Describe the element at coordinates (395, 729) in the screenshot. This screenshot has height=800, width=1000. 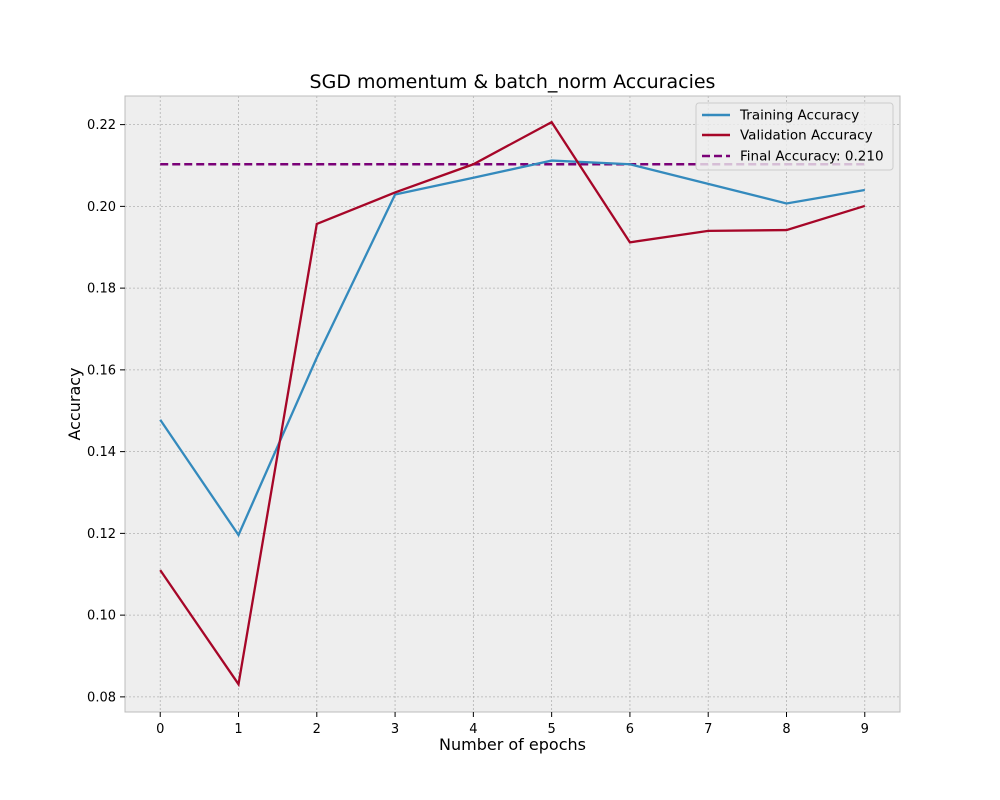
I see `x-tick-label: 3` at that location.